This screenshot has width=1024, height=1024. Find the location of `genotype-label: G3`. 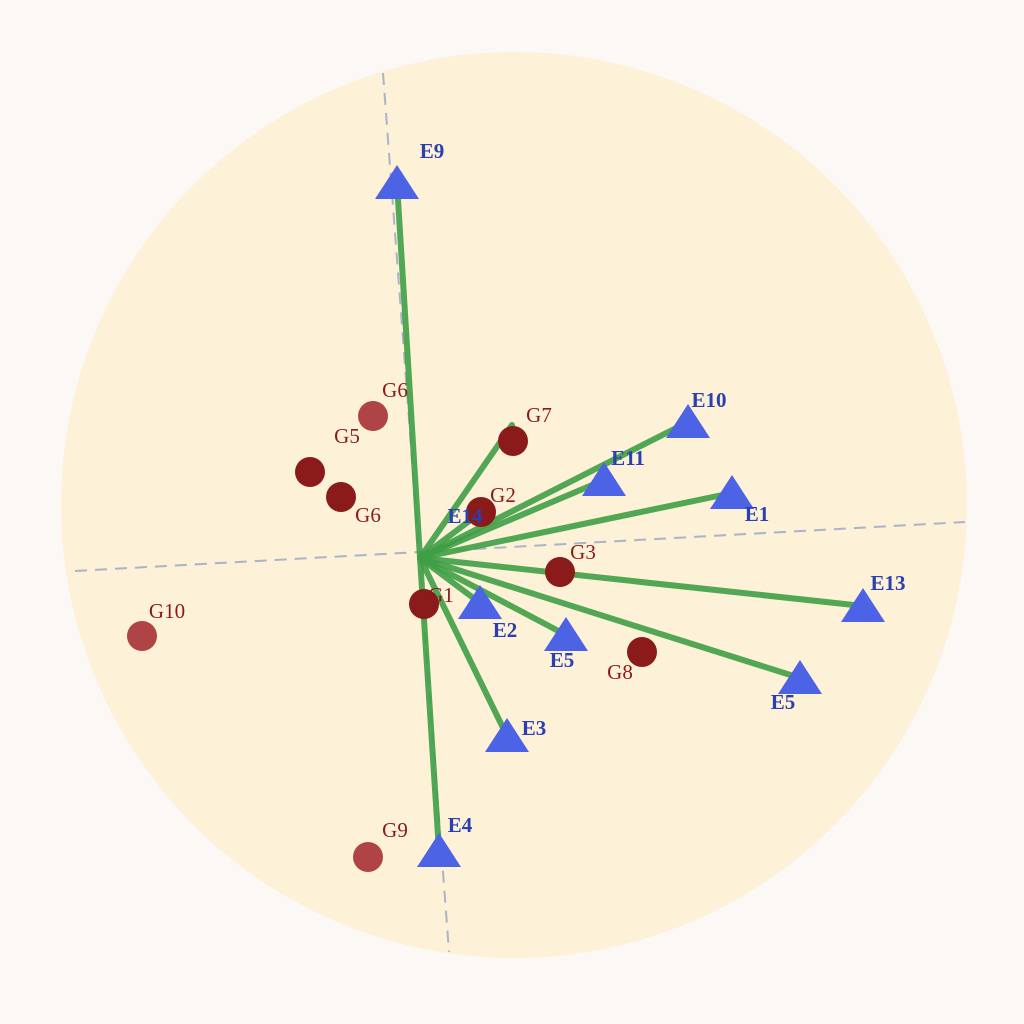

genotype-label: G3 is located at coordinates (583, 552).